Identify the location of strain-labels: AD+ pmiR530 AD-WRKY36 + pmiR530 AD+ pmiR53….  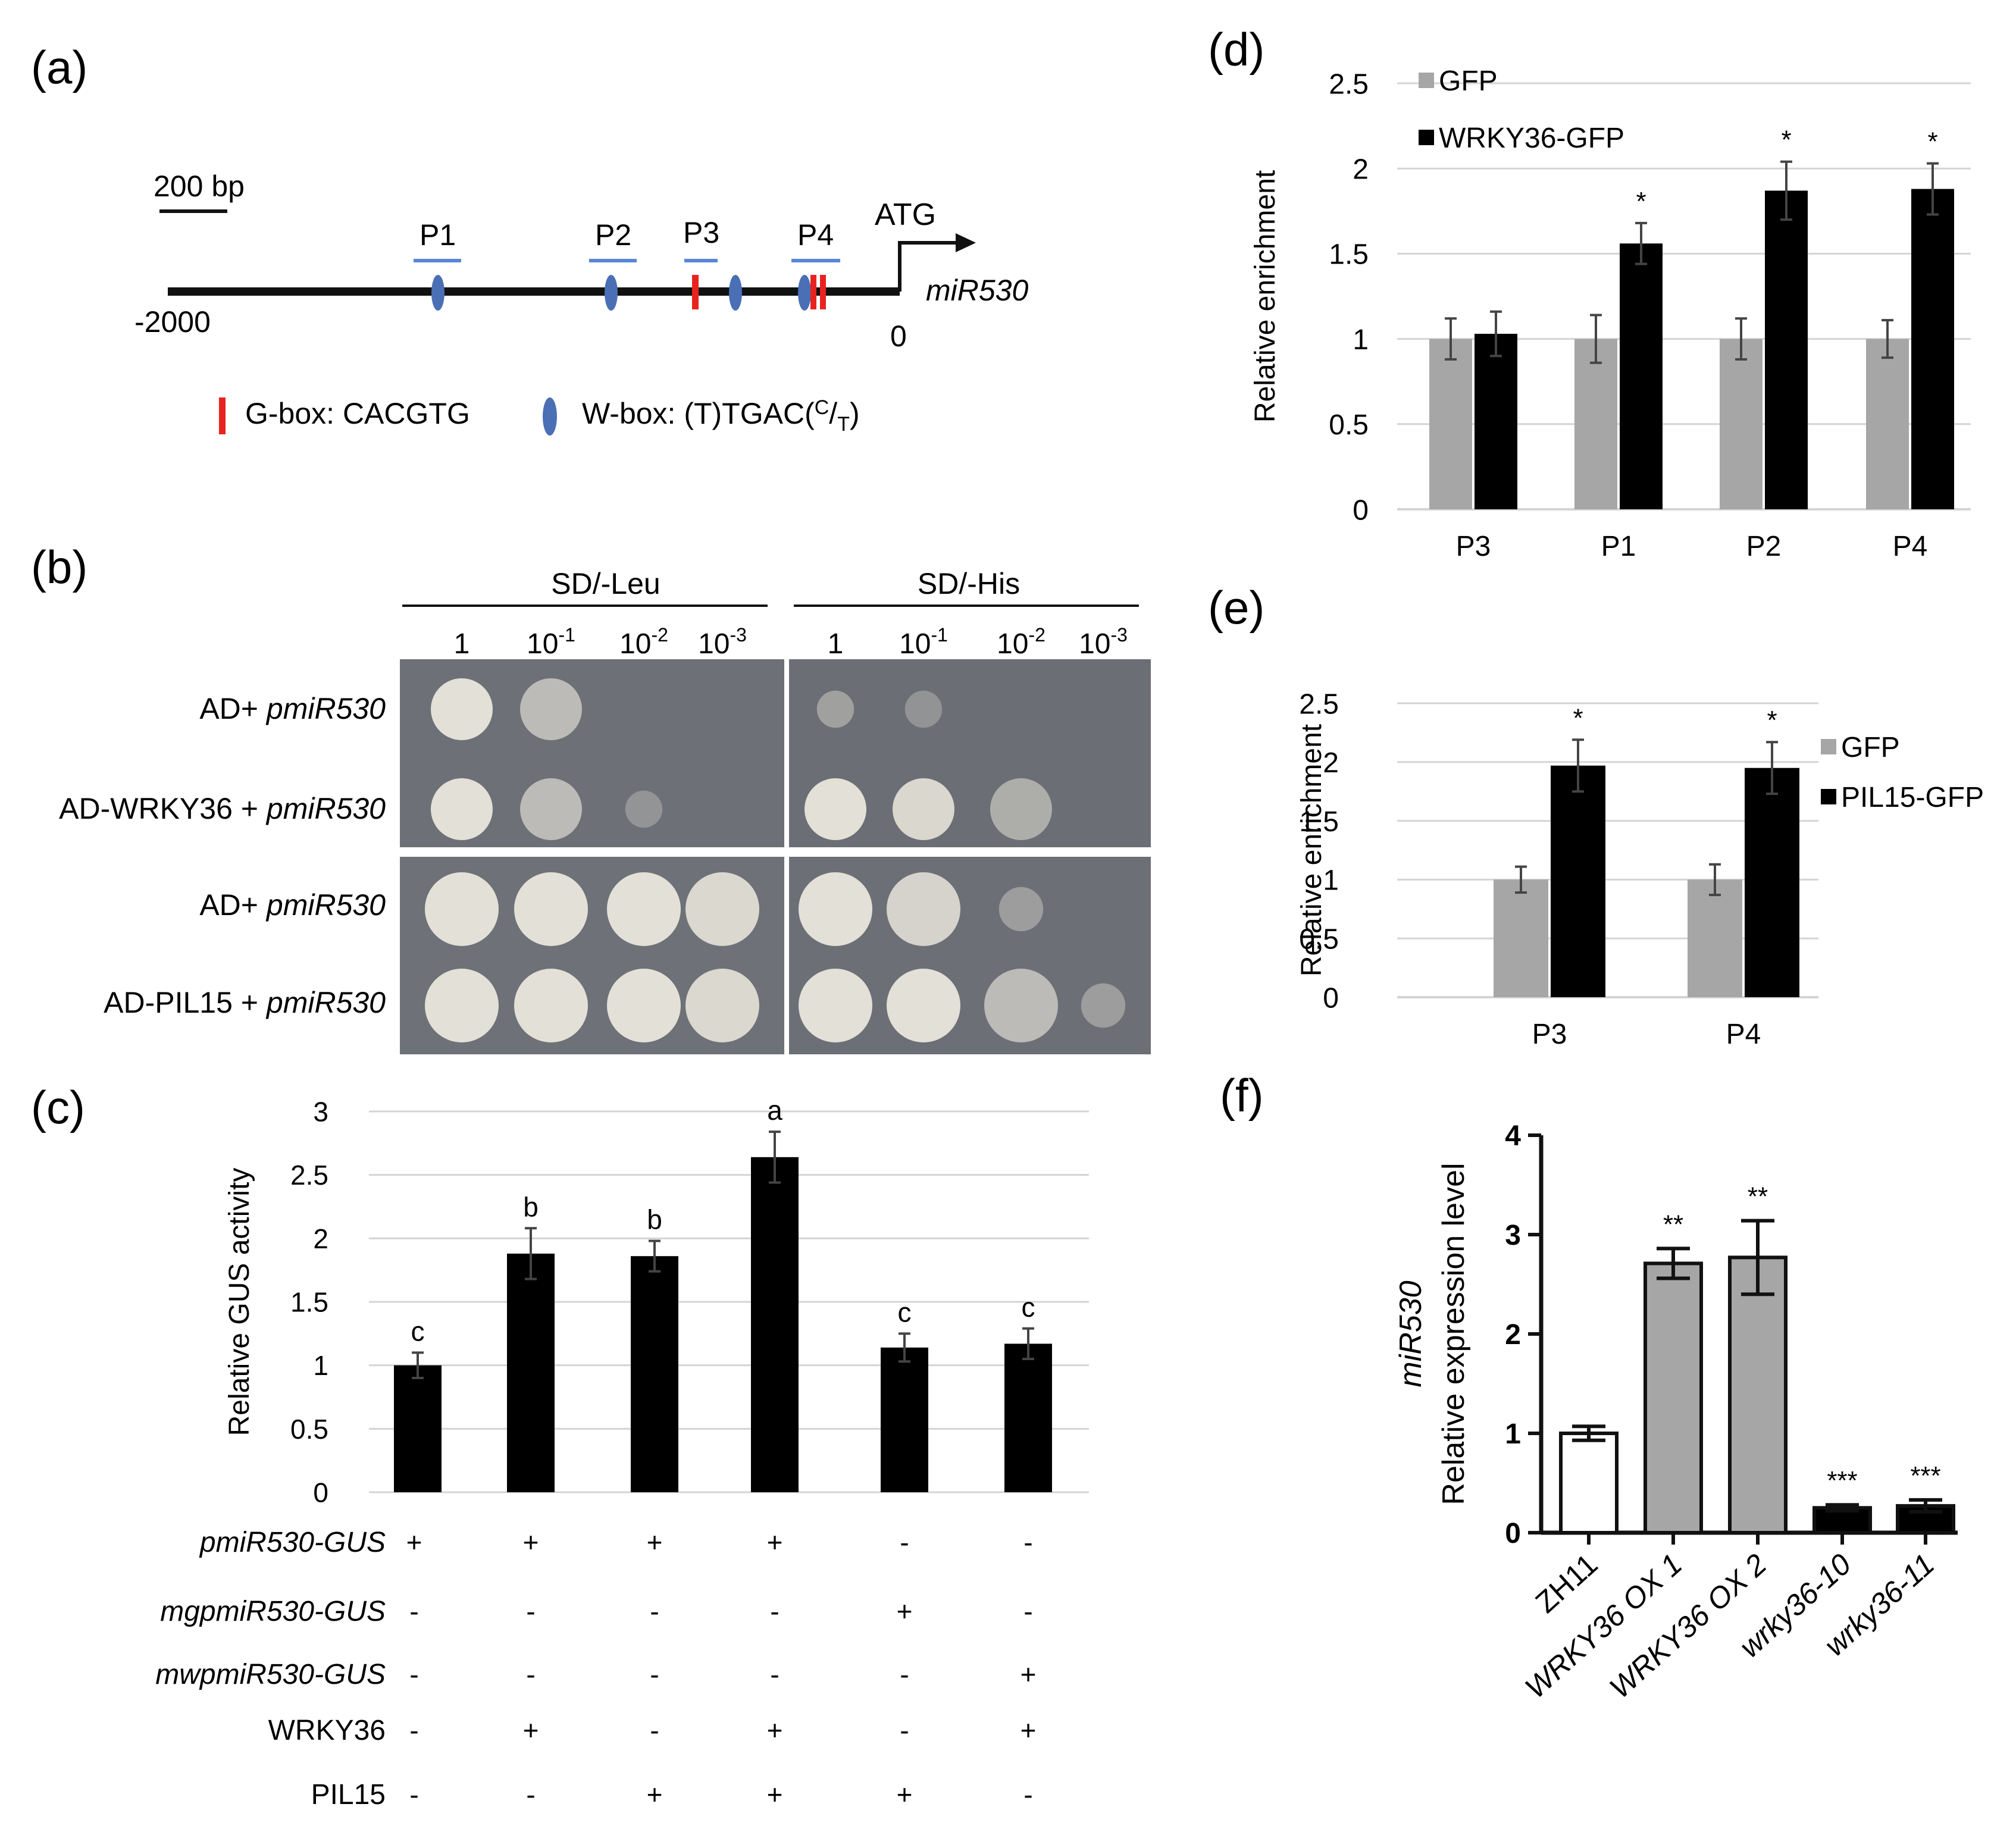
(223, 855).